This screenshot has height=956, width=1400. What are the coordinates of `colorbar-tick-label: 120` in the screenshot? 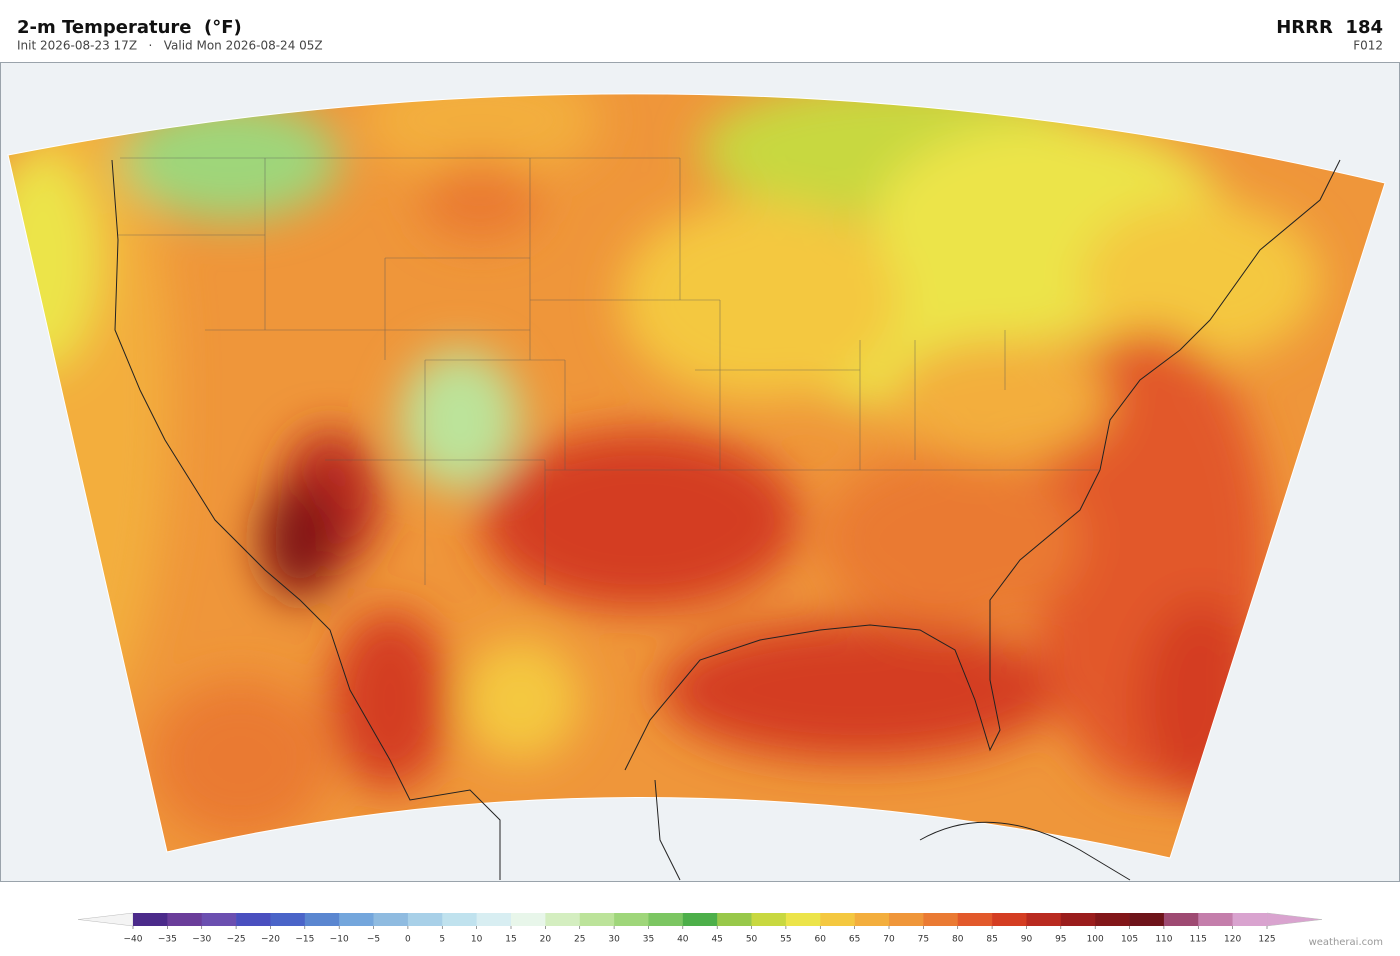 It's located at (1232, 940).